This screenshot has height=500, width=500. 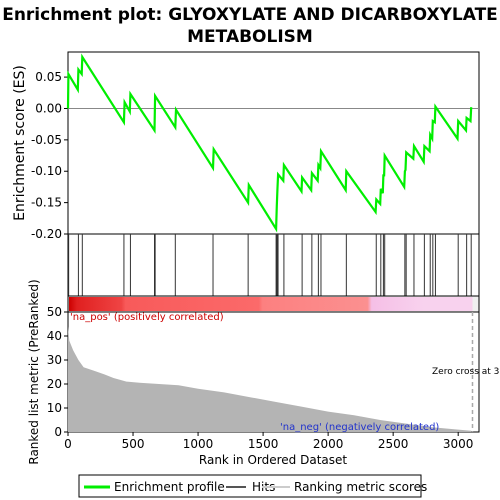 What do you see at coordinates (250, 37) in the screenshot?
I see `plot-title-line2: METABOLISM` at bounding box center [250, 37].